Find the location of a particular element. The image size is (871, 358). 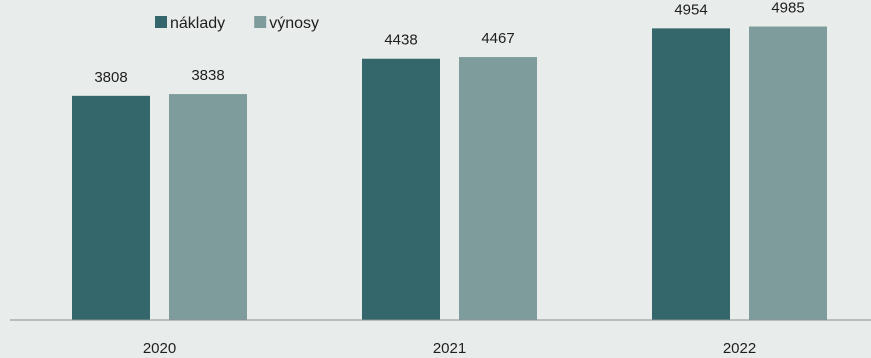

x-tick-label-2021: 2021 is located at coordinates (449, 348).